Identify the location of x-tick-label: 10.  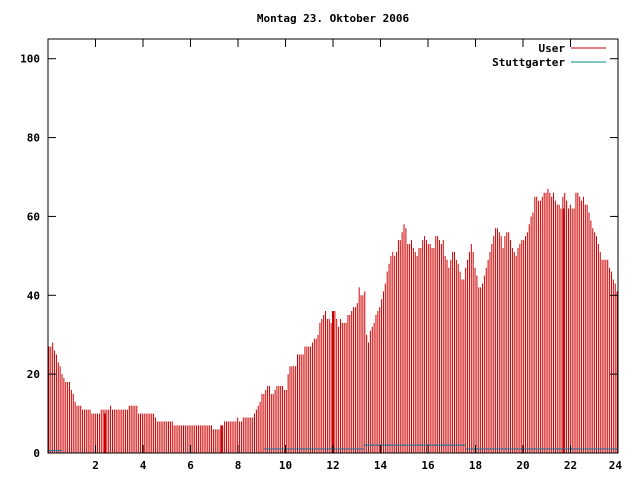
(285, 465).